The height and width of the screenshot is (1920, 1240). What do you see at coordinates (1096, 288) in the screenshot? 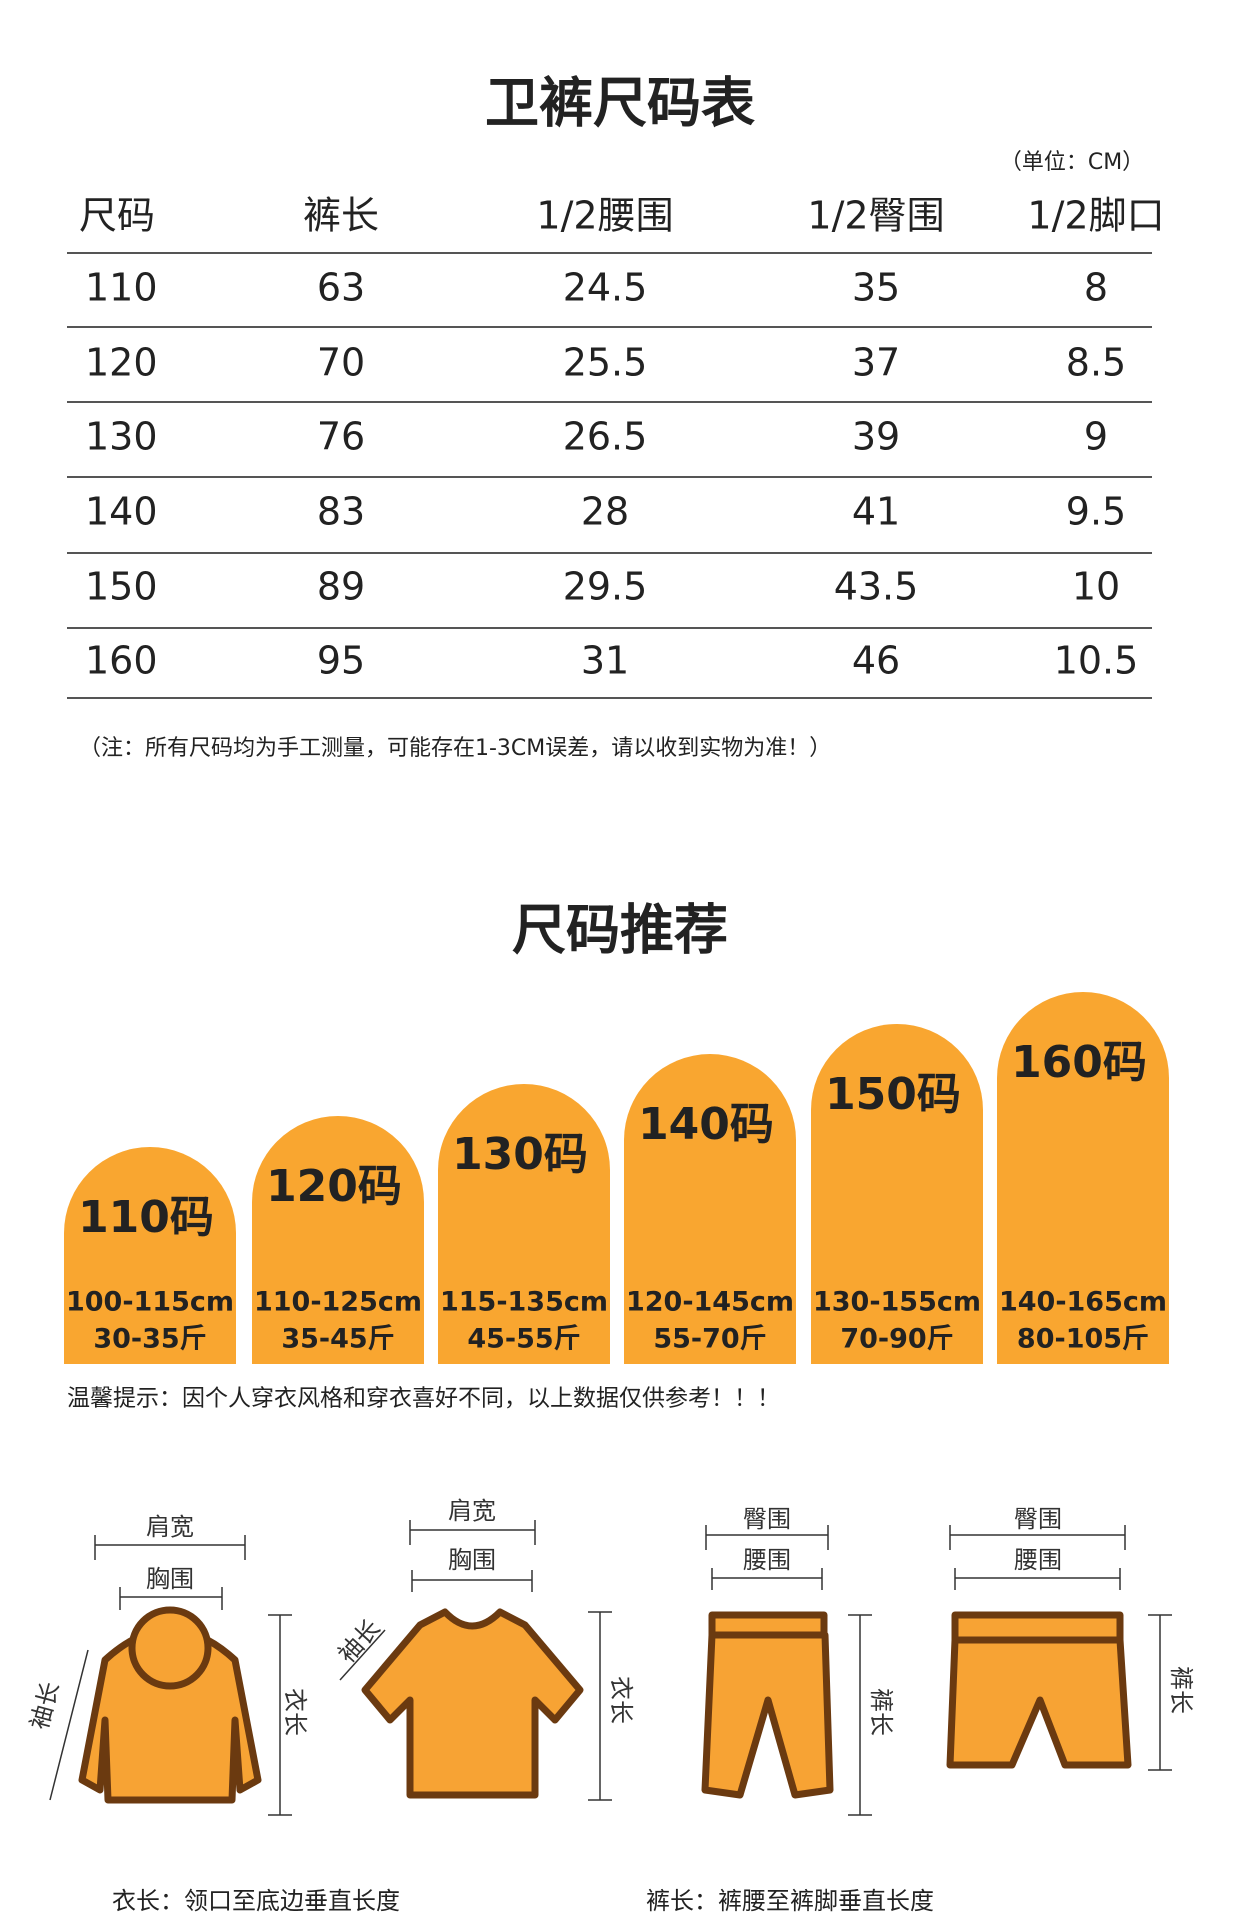
I see `table-cell: 8` at bounding box center [1096, 288].